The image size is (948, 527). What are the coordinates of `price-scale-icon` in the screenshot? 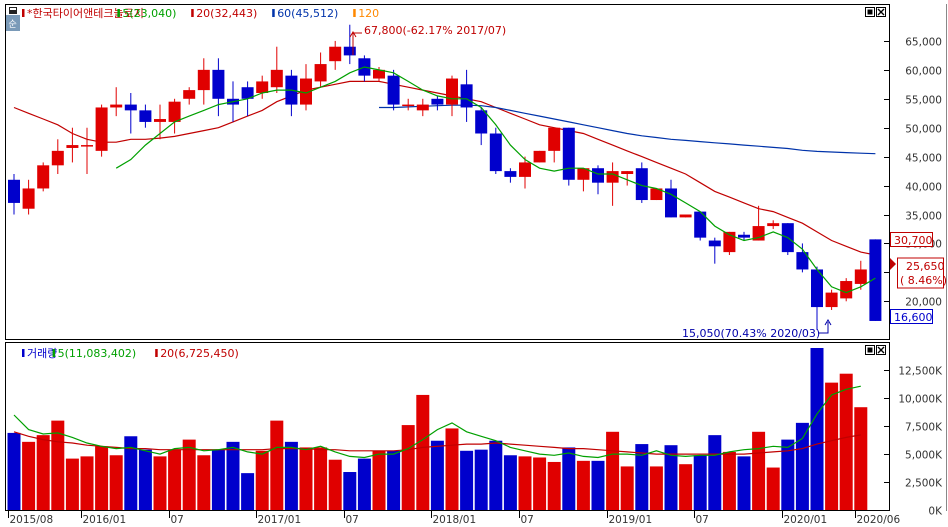 It's located at (13, 23).